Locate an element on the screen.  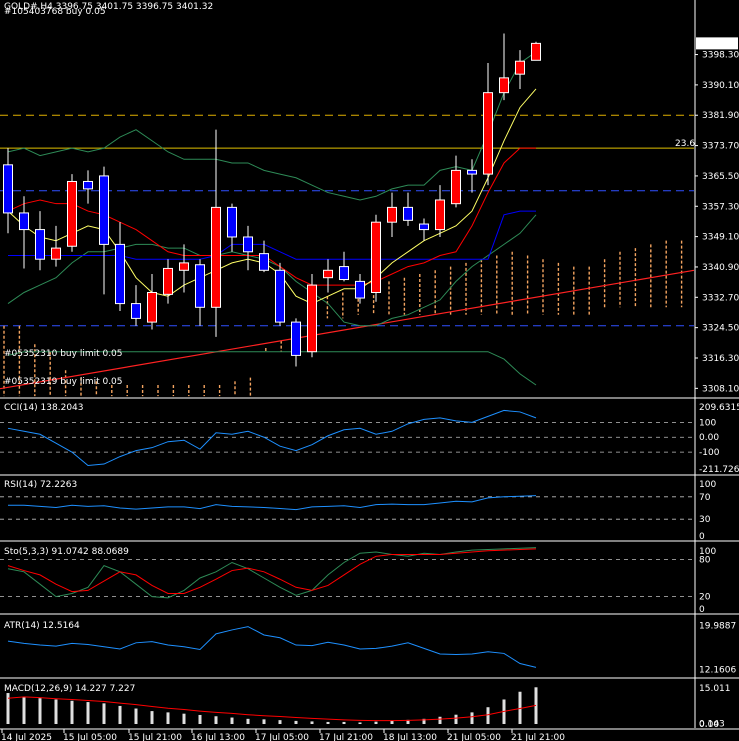
time-tick-label: 21 Jul 05:00 is located at coordinates (474, 737).